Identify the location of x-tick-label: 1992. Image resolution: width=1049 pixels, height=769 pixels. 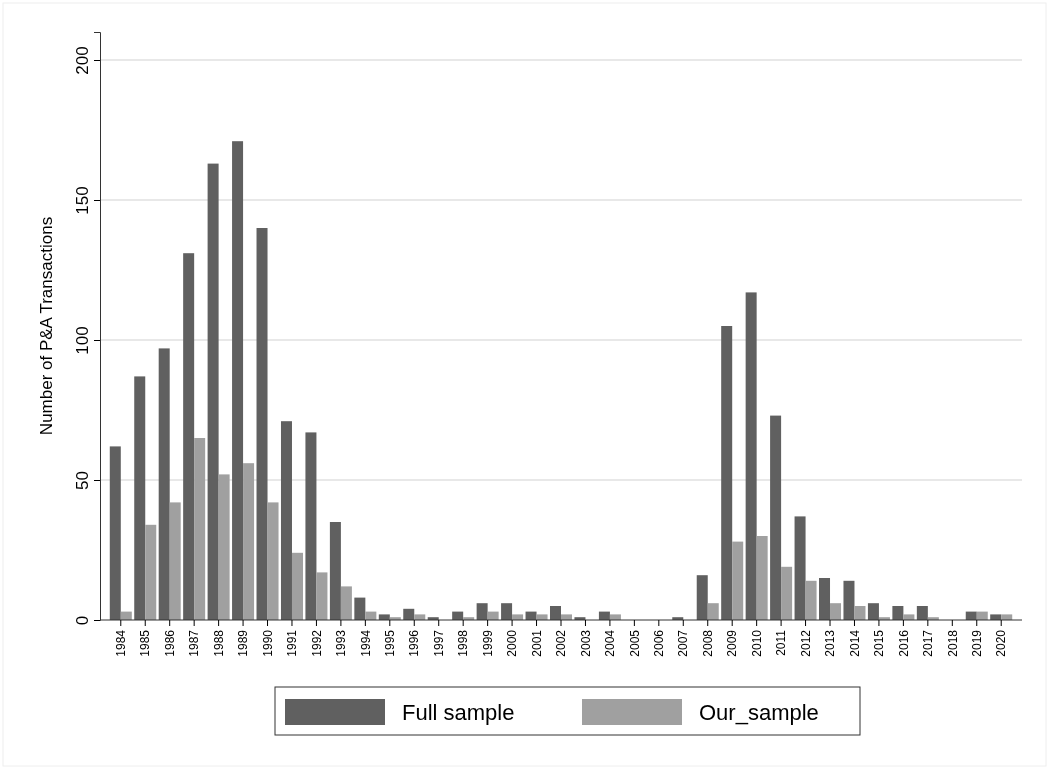
(316, 643).